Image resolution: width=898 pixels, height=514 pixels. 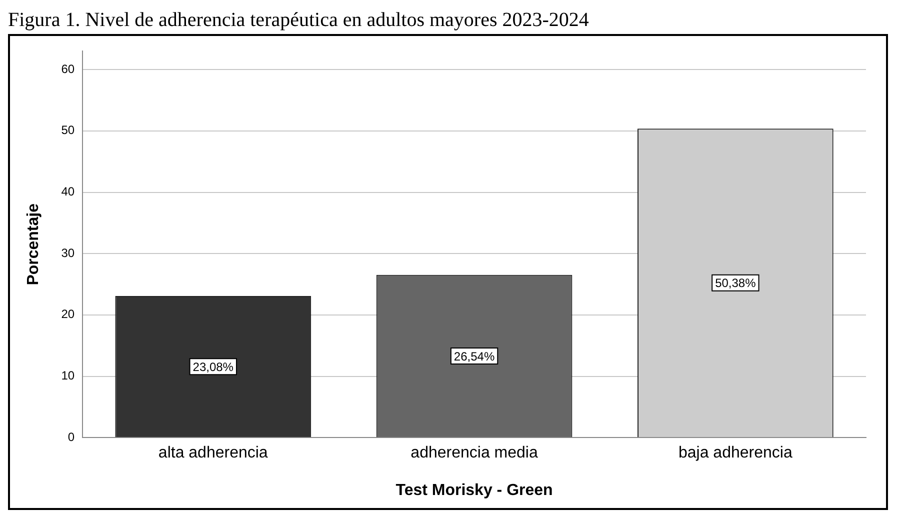 I want to click on data-label: 50,38%, so click(x=735, y=283).